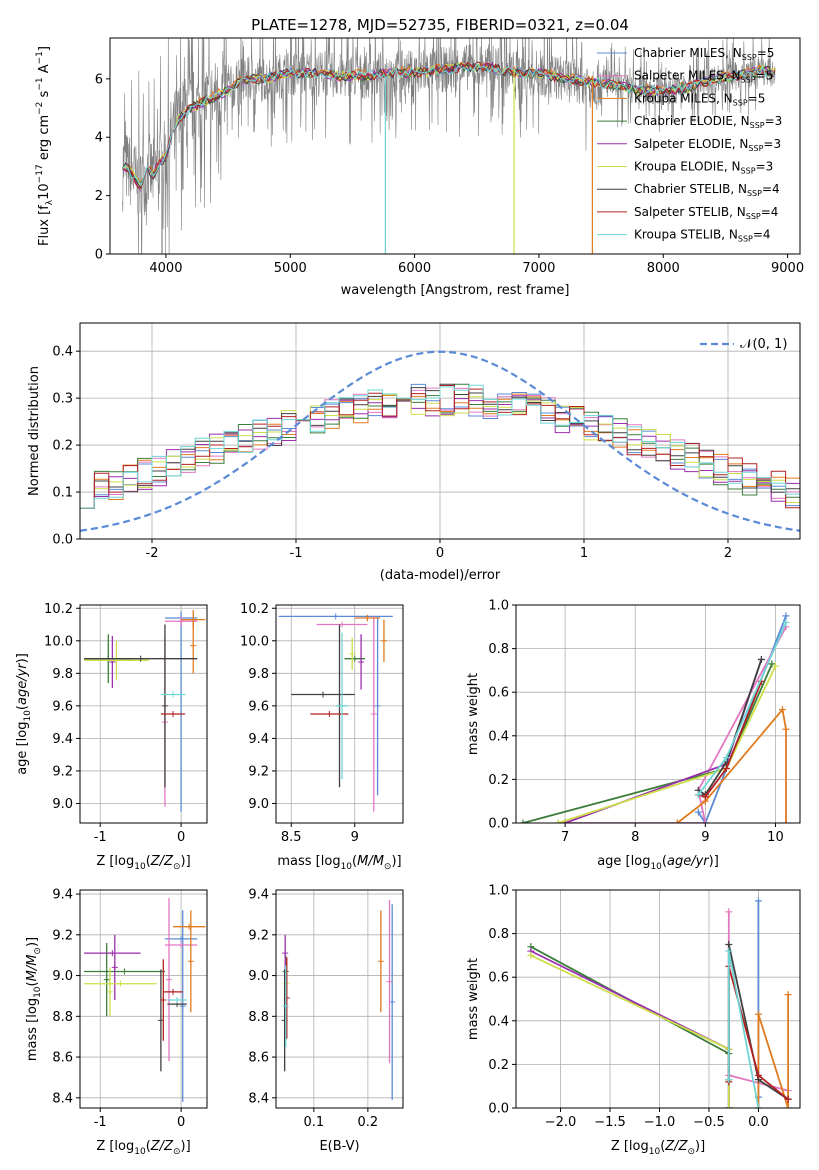  I want to click on y-axis-label-part: −2, so click(40, 108).